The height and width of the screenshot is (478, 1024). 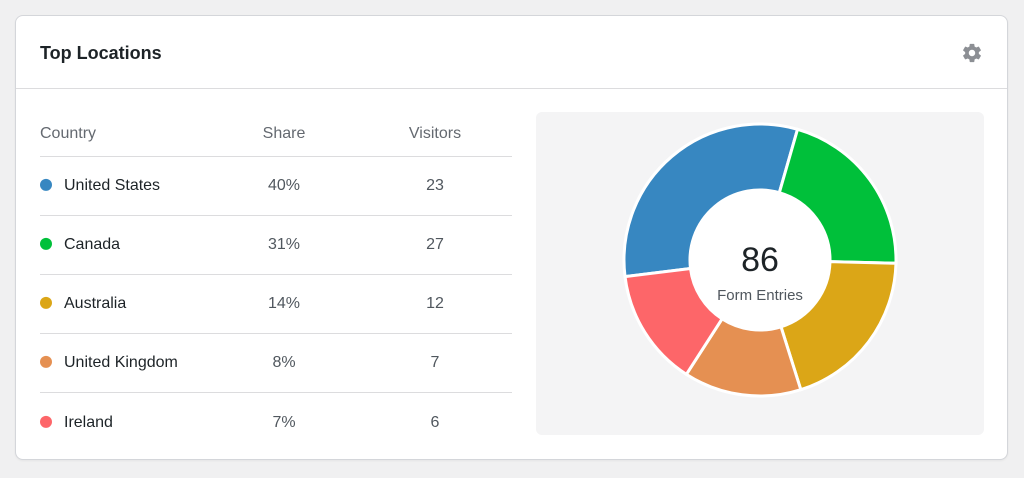 I want to click on share-cell: 40%, so click(x=284, y=185).